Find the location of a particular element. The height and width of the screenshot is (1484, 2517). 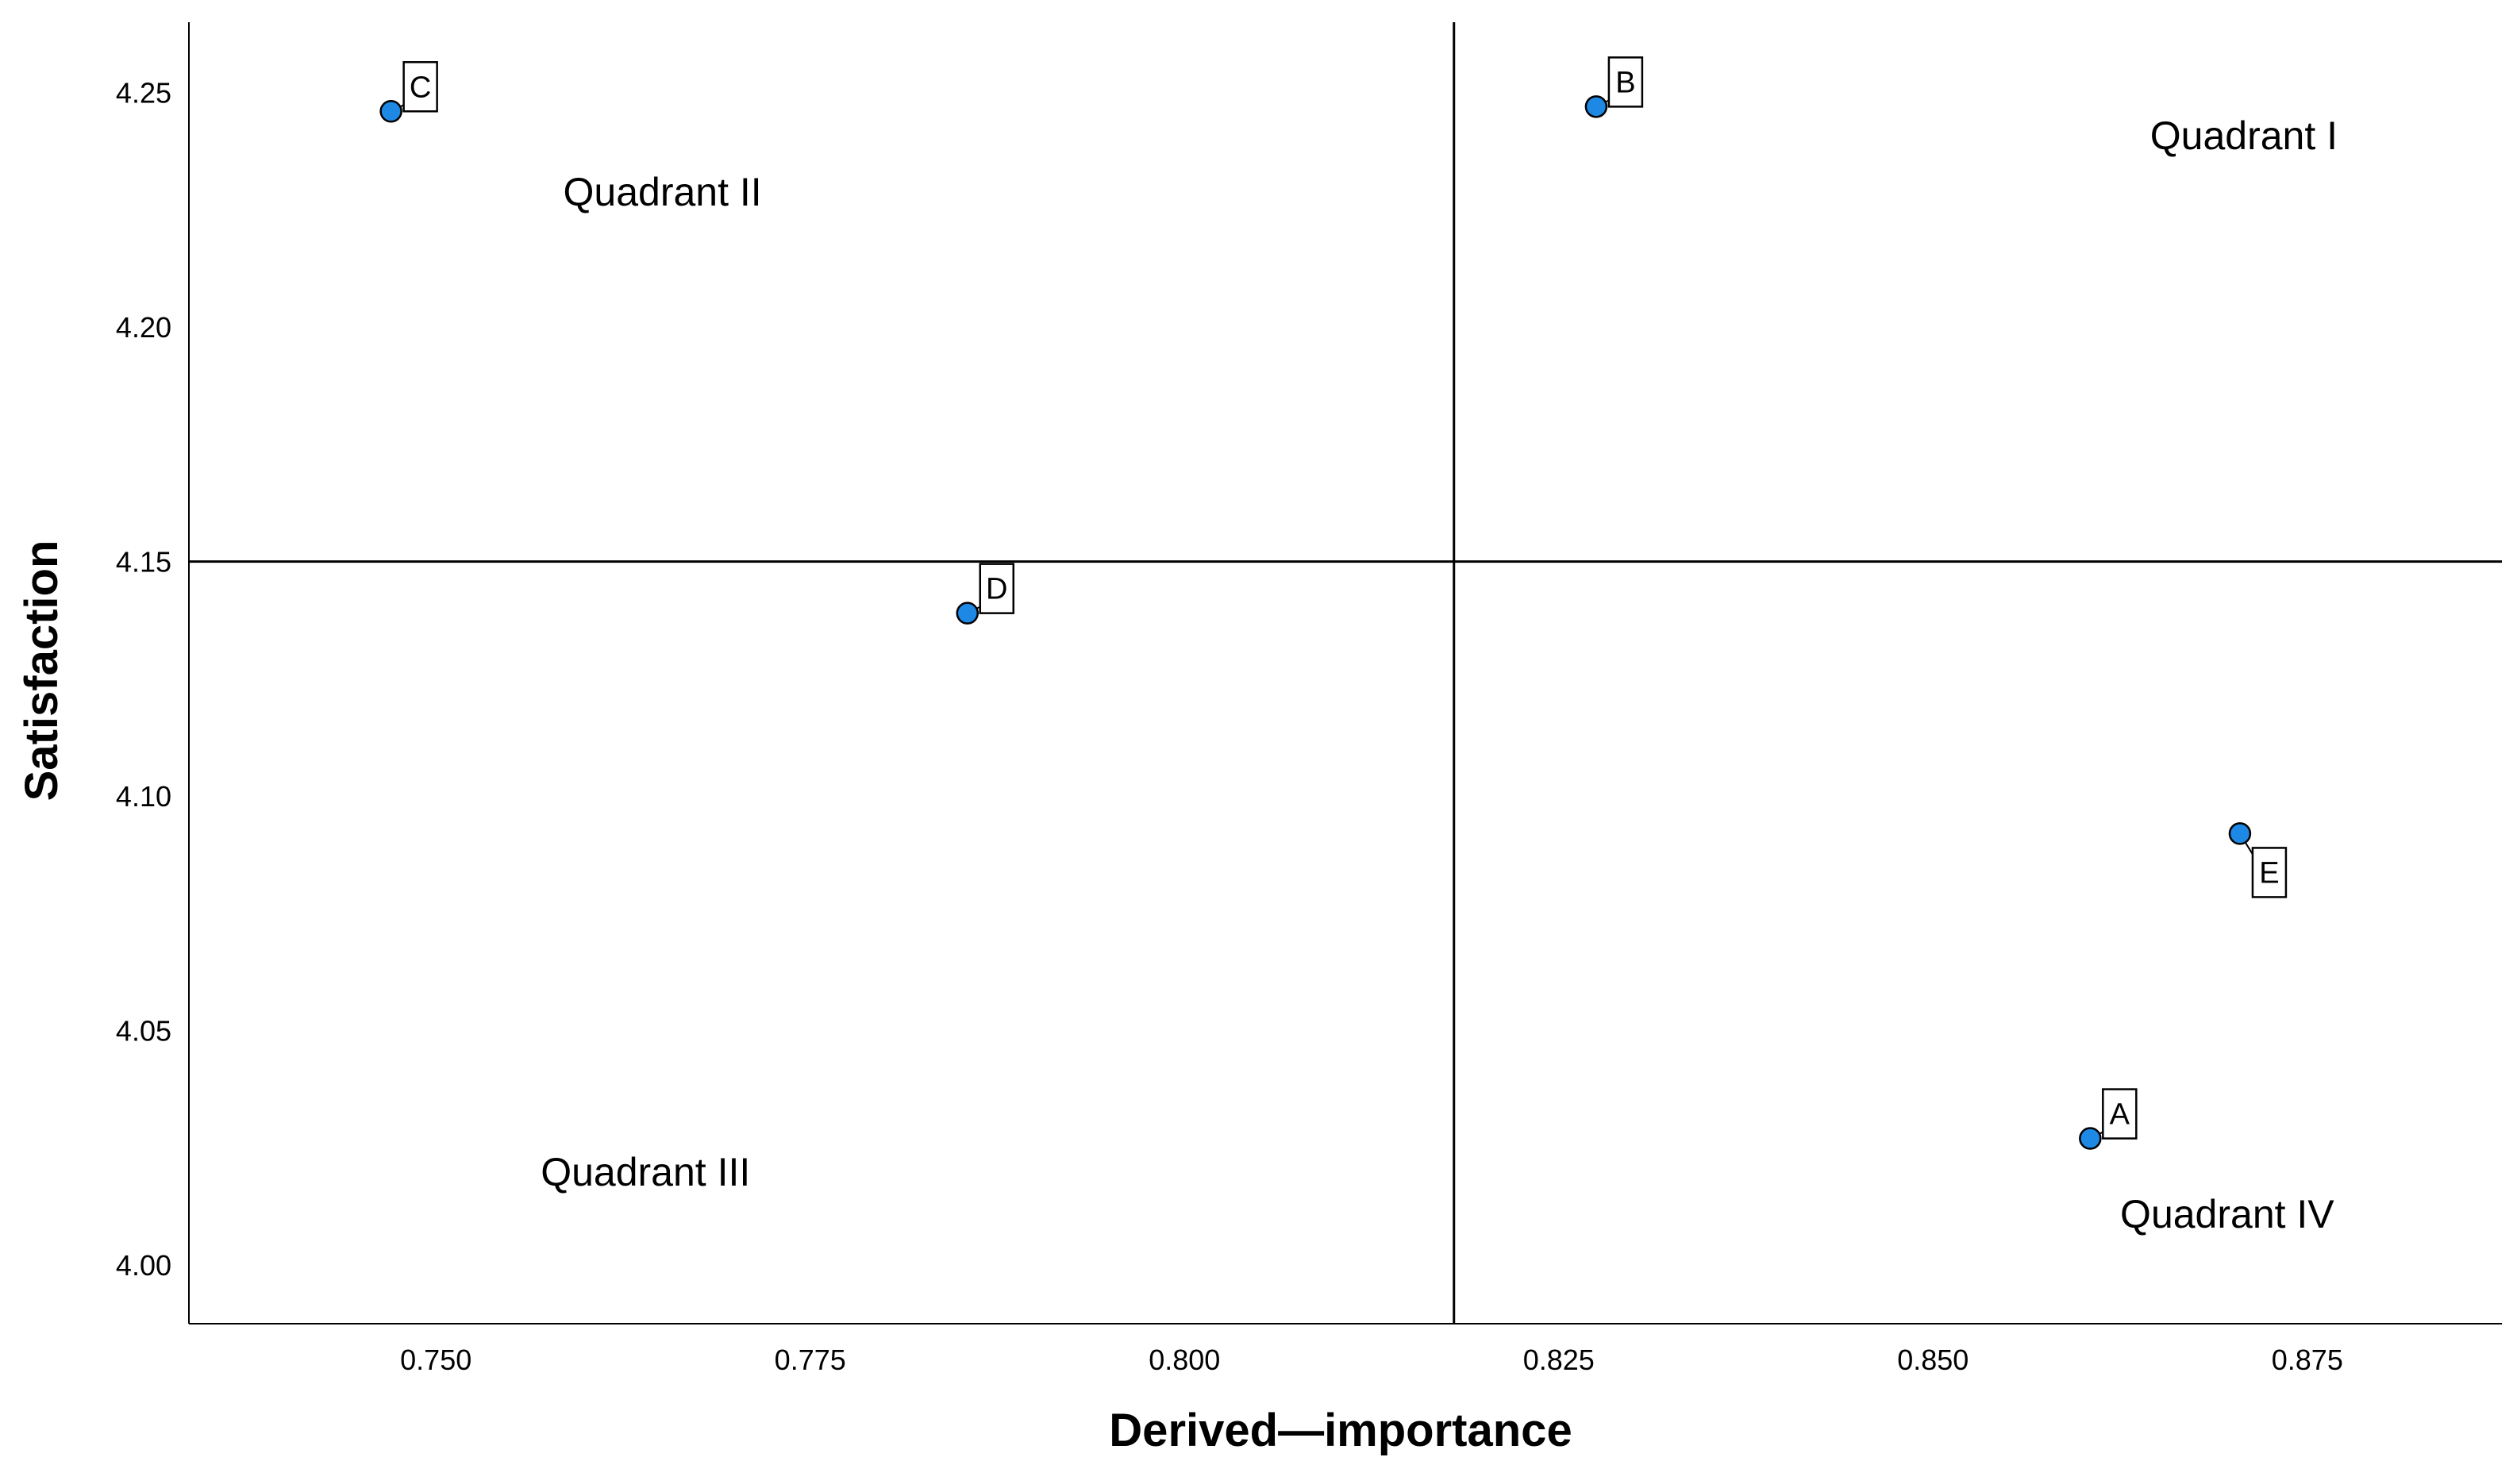

point-label: A is located at coordinates (2120, 1115).